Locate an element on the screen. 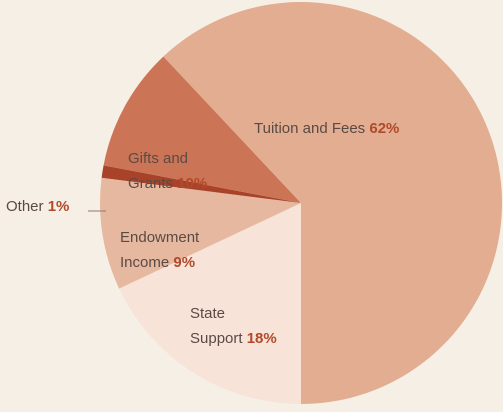 This screenshot has height=412, width=503. percent-label: 10% is located at coordinates (192, 183).